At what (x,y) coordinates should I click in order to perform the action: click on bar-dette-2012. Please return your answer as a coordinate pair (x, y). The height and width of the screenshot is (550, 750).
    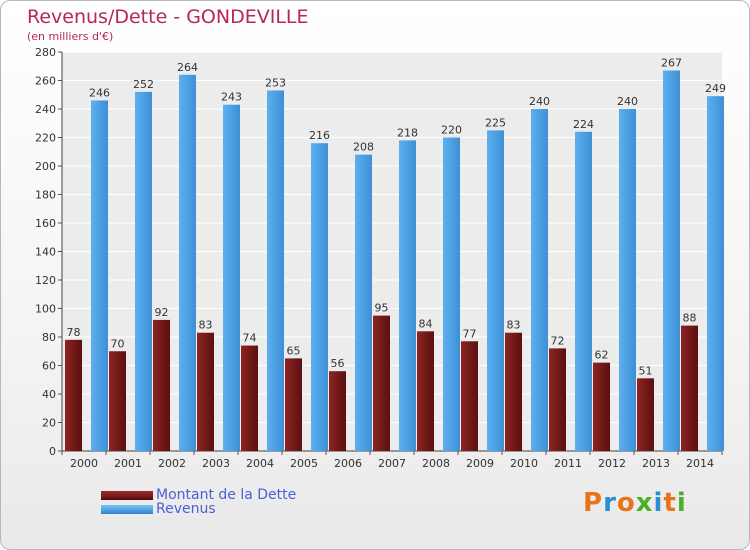
    Looking at the image, I should click on (601, 406).